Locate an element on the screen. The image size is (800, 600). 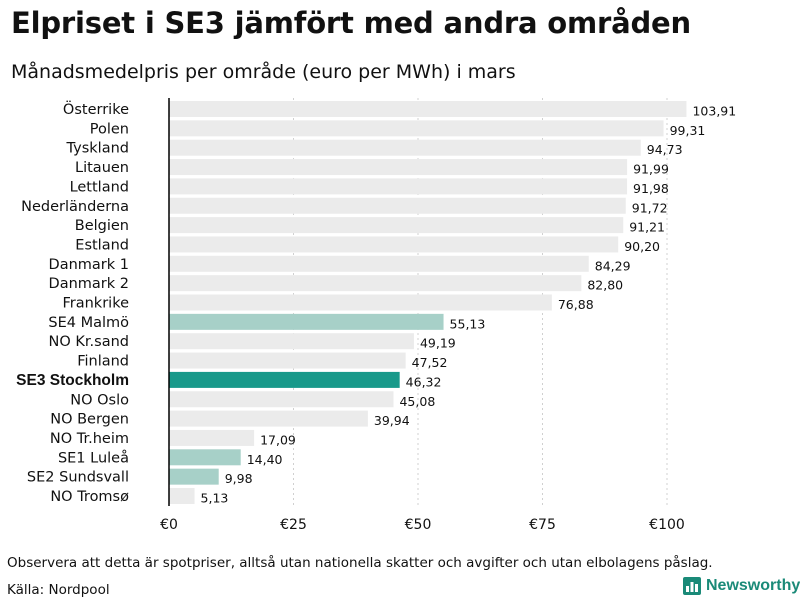
source-label: Källa: Nordpool is located at coordinates (58, 590).